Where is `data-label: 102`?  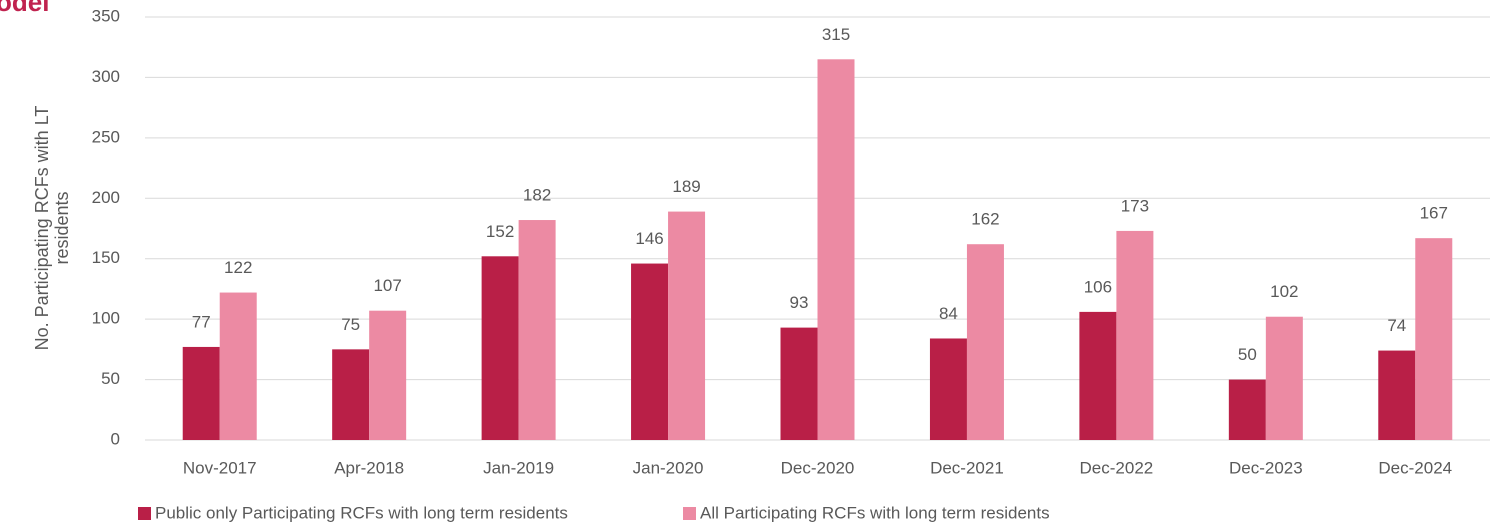
data-label: 102 is located at coordinates (1284, 291).